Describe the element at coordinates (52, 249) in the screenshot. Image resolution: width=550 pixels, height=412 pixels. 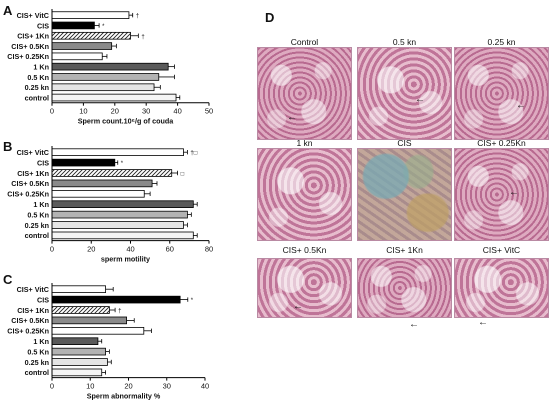
I see `x-tick-label-1-0: 0` at that location.